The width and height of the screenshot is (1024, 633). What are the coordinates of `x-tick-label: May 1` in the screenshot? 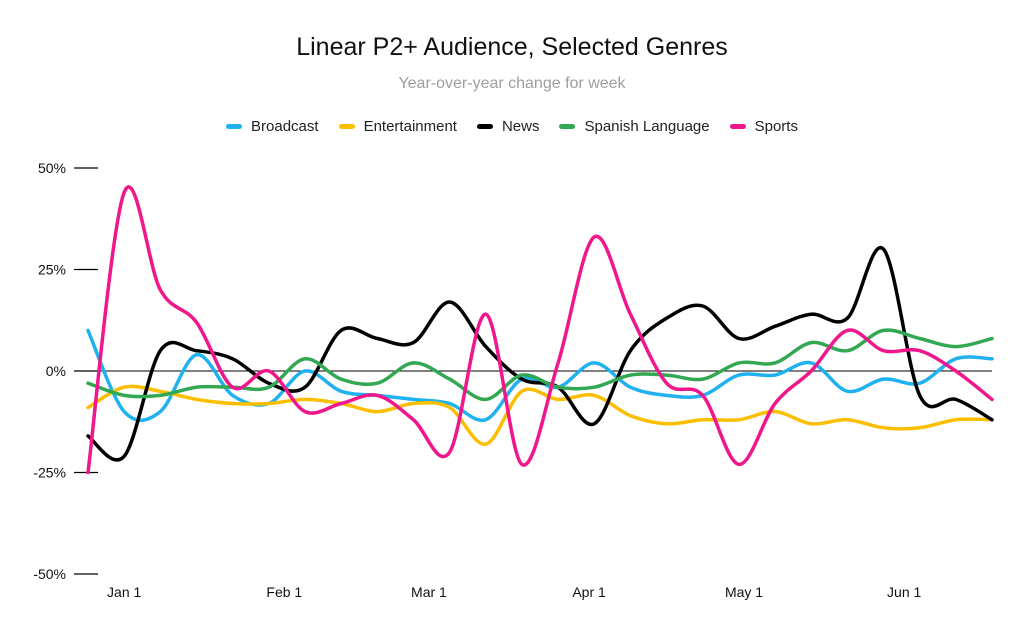 It's located at (744, 592).